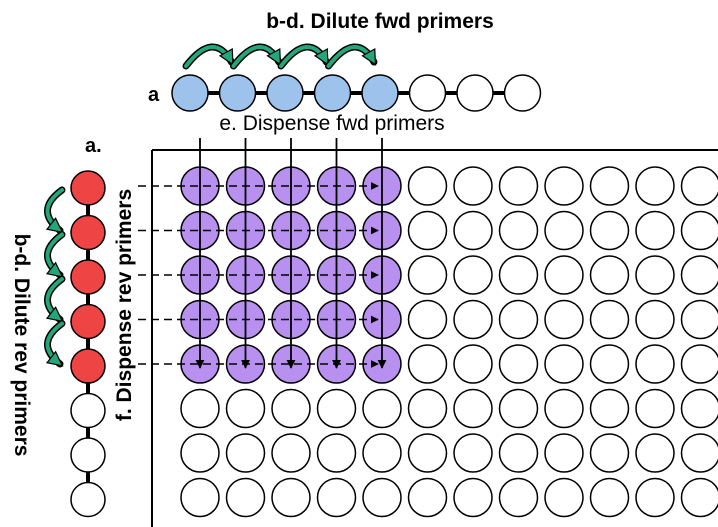 Image resolution: width=718 pixels, height=527 pixels. I want to click on fwd-strip-label: a, so click(154, 95).